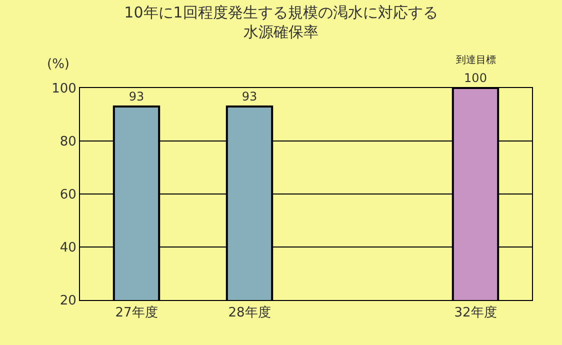 The width and height of the screenshot is (562, 345). What do you see at coordinates (475, 312) in the screenshot?
I see `x-tick-label: 32年度` at bounding box center [475, 312].